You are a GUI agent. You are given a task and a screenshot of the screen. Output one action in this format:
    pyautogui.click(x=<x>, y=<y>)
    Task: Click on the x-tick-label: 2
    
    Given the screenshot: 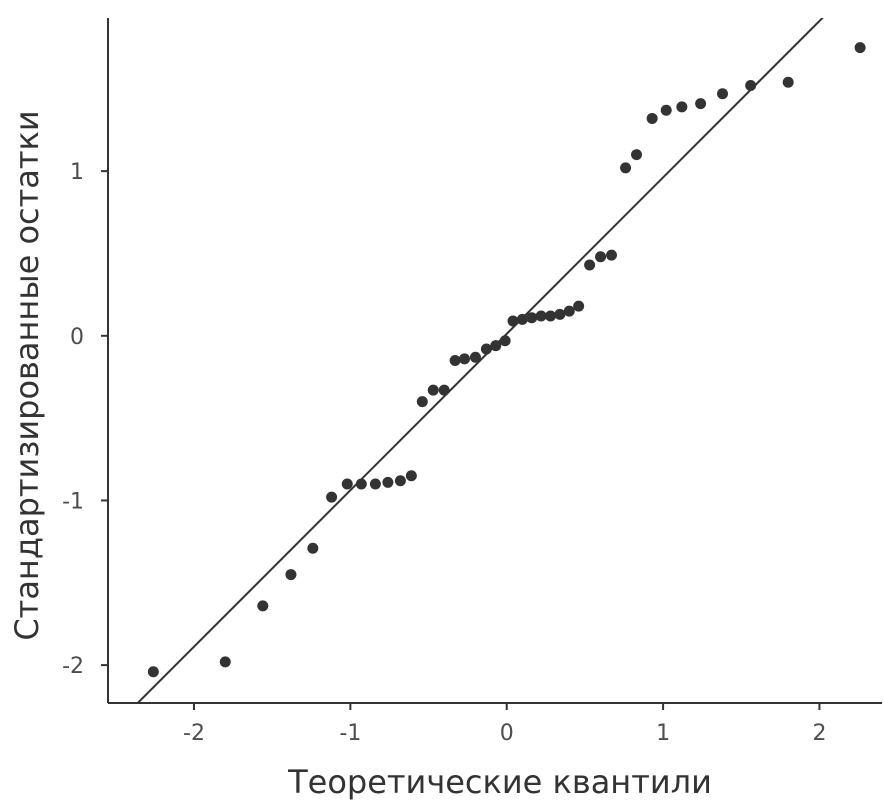 What is the action you would take?
    pyautogui.click(x=819, y=733)
    